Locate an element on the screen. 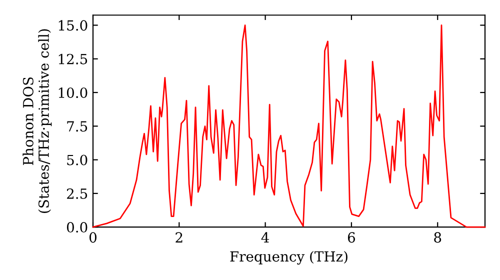 The width and height of the screenshot is (500, 280). x-tick-label: 8 is located at coordinates (438, 237).